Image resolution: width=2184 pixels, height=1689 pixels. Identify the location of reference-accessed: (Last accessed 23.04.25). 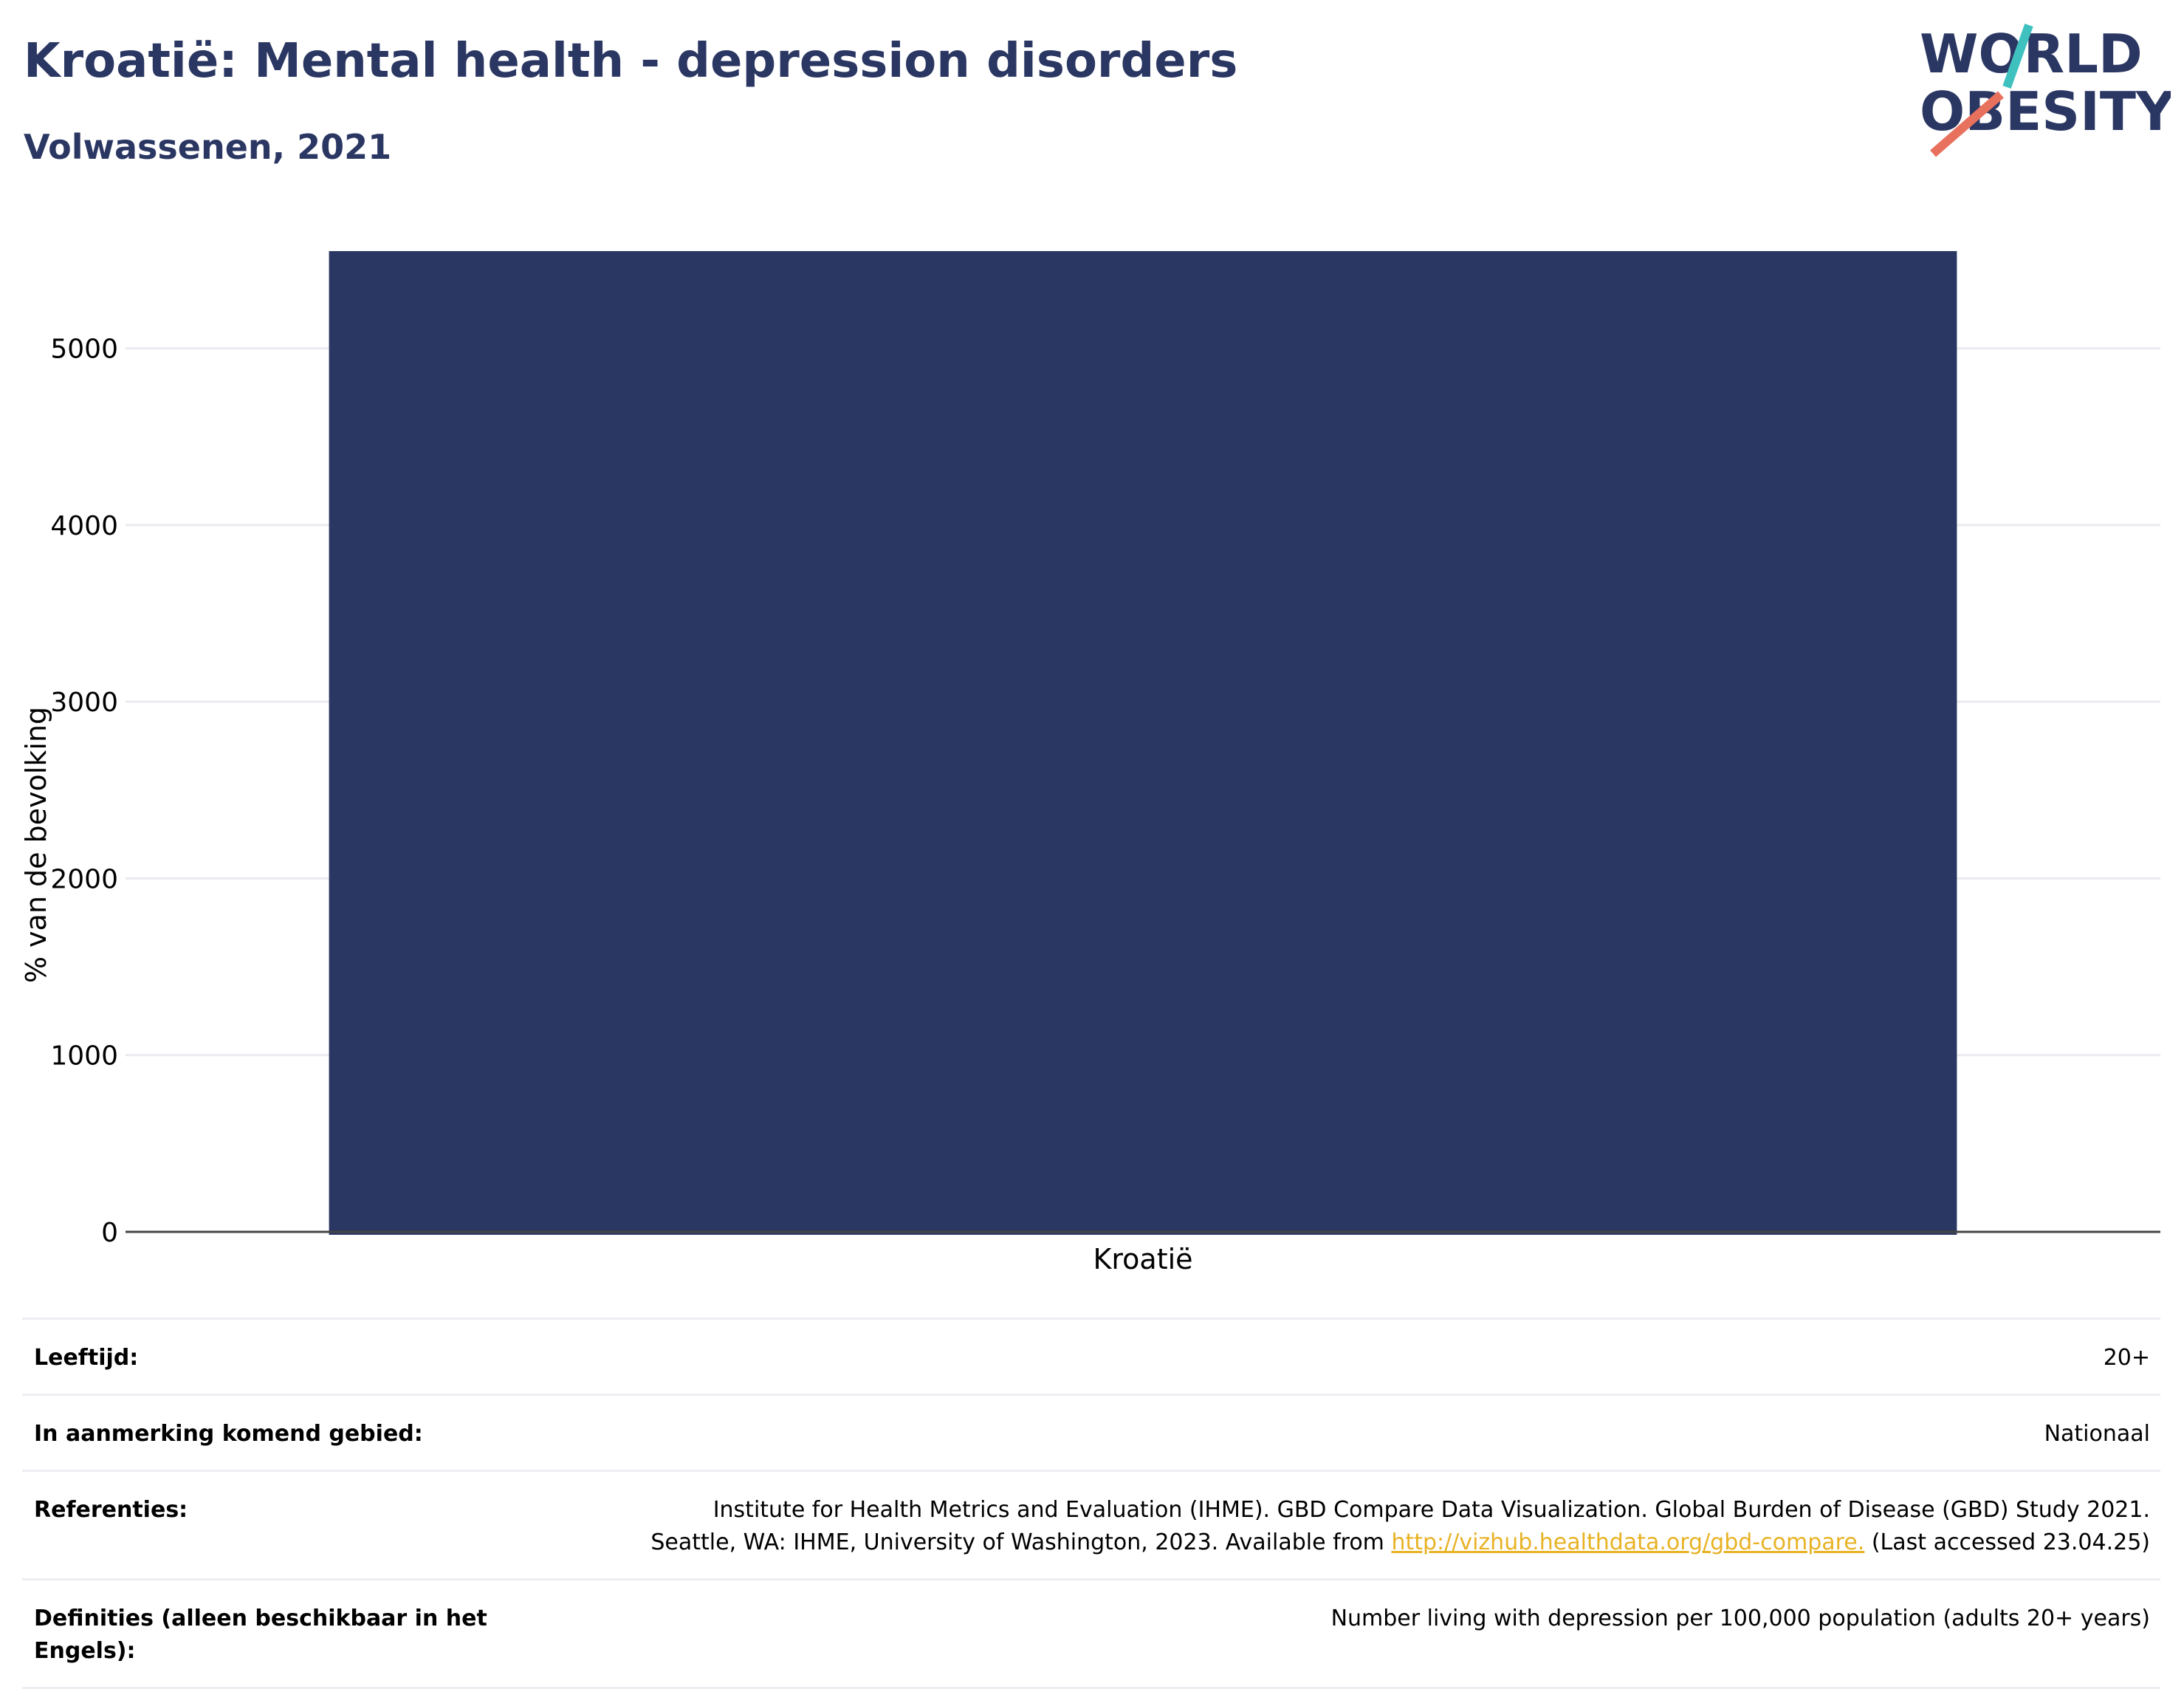
(2007, 1542).